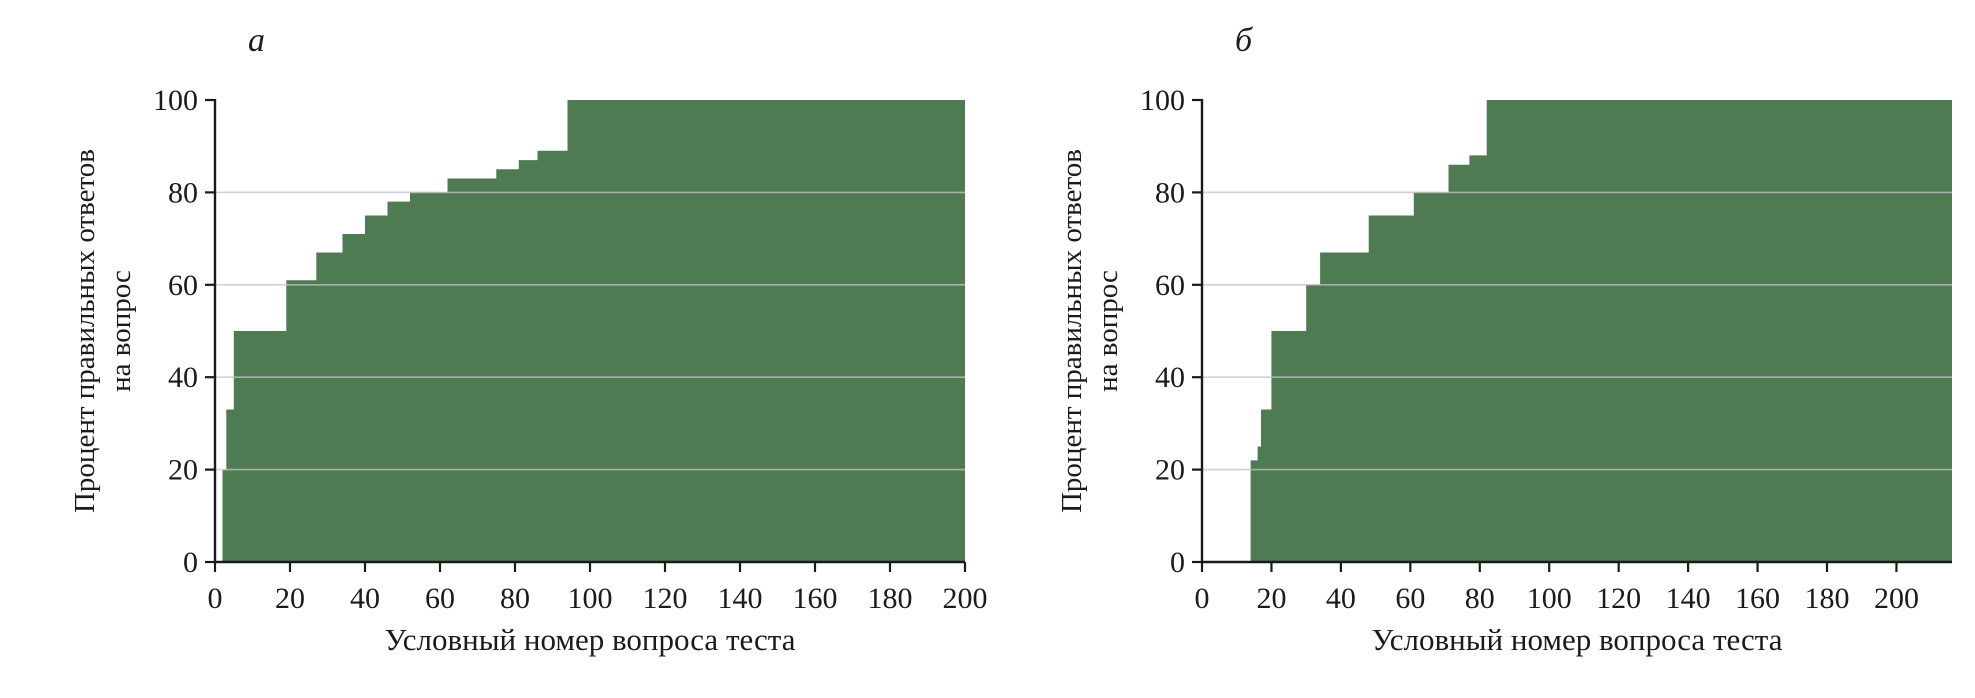  I want to click on panel-label-b: б, so click(1244, 40).